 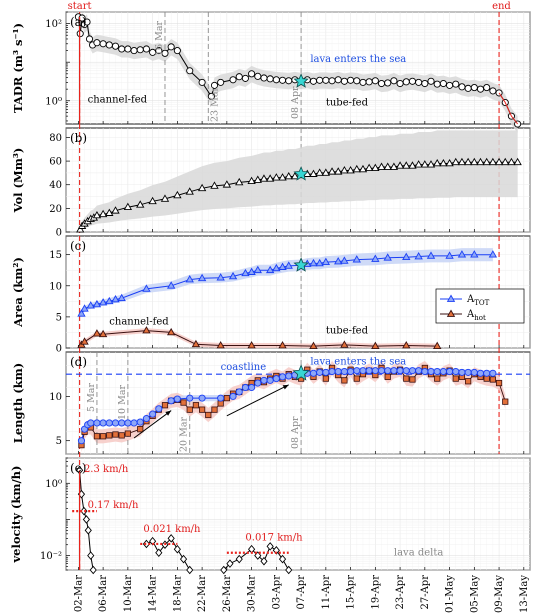 What do you see at coordinates (55, 138) in the screenshot?
I see `y-tick-label: 80` at bounding box center [55, 138].